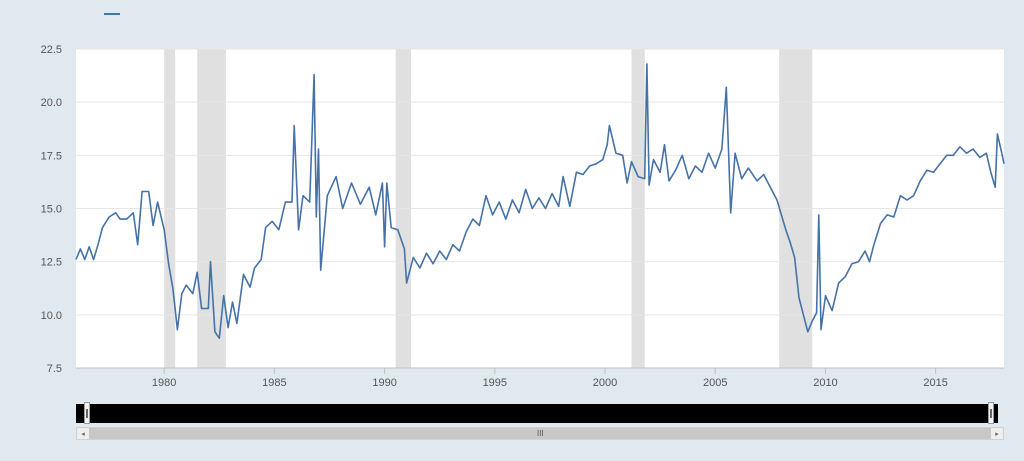  I want to click on x-tick-label: 1995, so click(495, 383).